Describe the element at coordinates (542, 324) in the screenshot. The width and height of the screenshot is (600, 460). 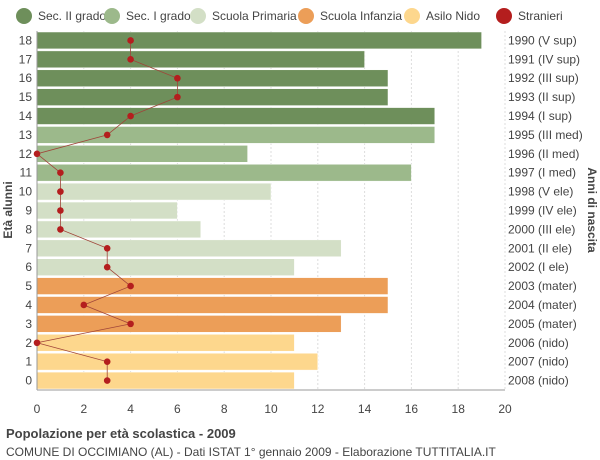
I see `birth-year-label: 2005 (mater)` at that location.